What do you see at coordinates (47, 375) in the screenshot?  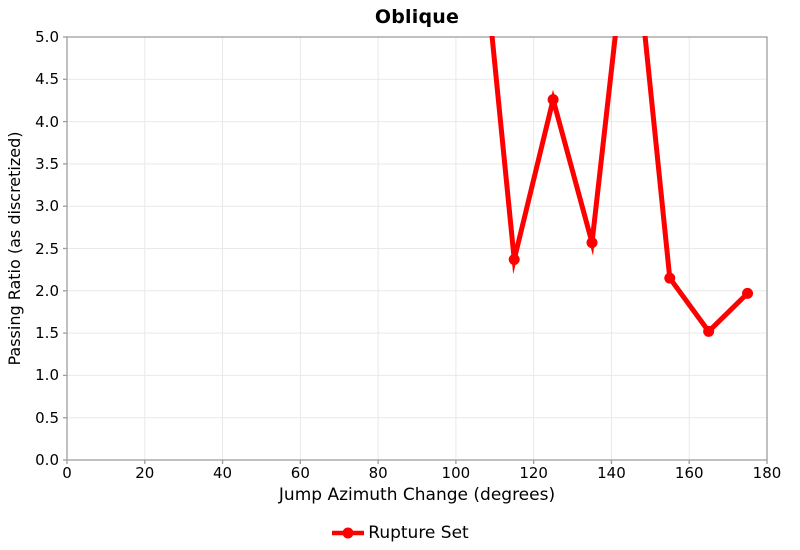 I see `y-tick-label: 1.0` at bounding box center [47, 375].